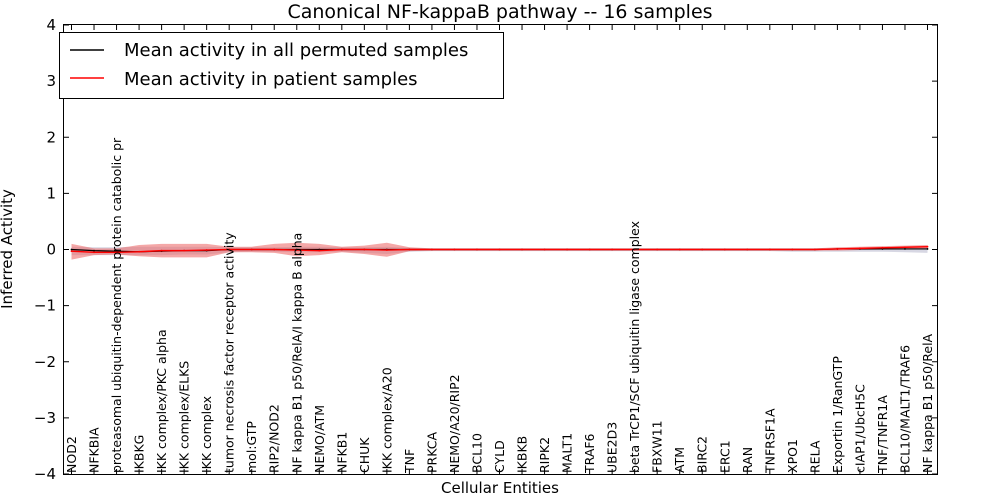  I want to click on x-tick-label: IKBKB, so click(522, 454).